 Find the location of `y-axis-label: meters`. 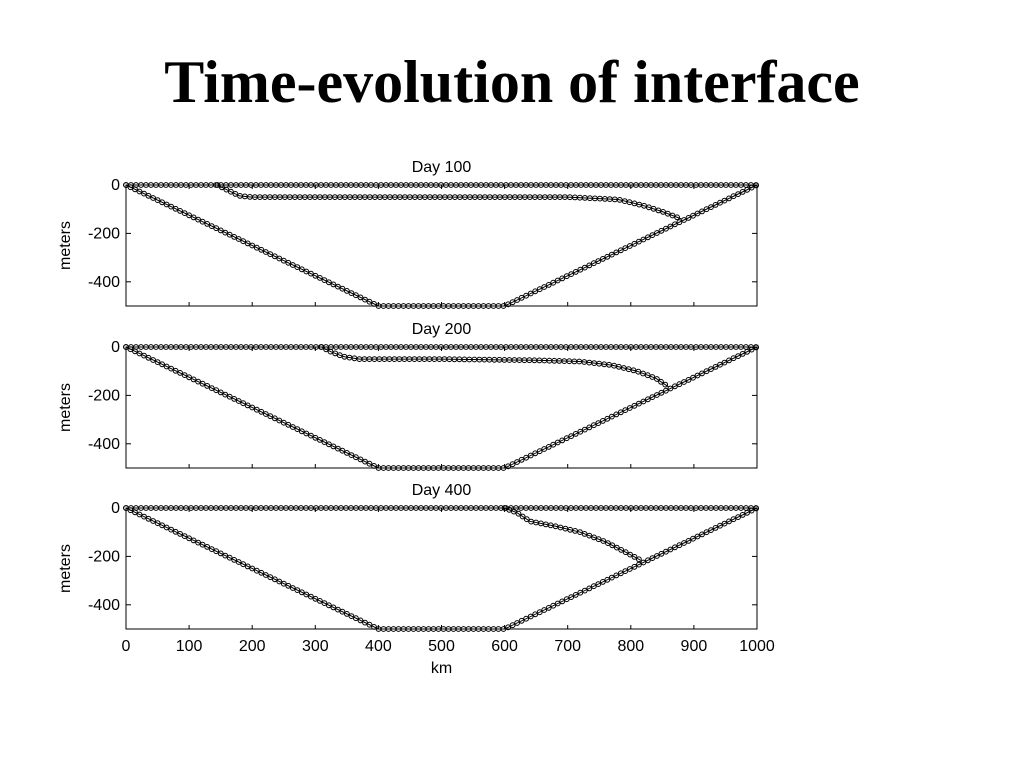

y-axis-label: meters is located at coordinates (65, 568).